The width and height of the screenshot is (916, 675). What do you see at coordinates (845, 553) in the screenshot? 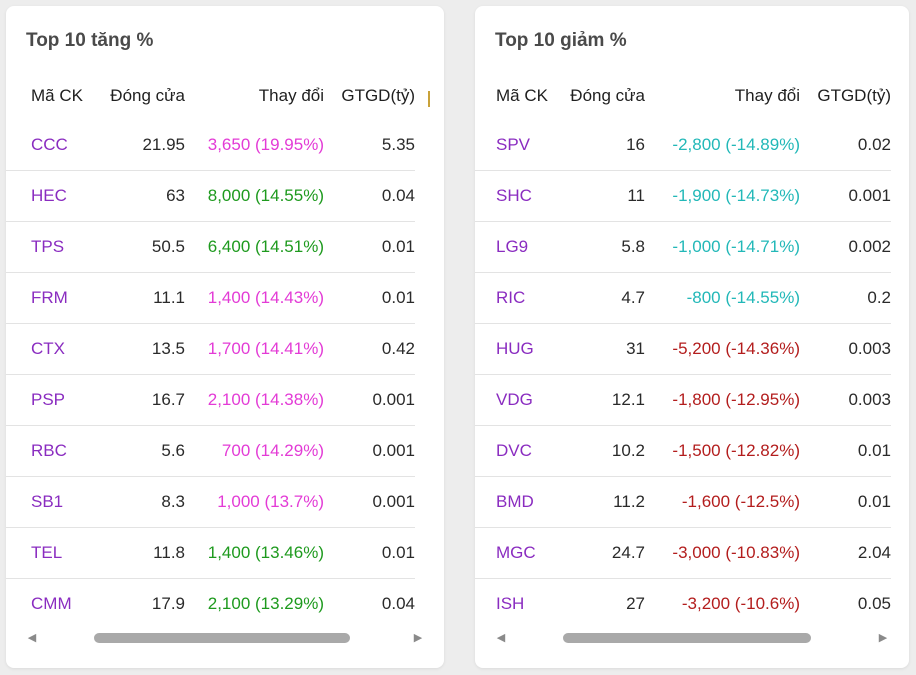
I see `trade-value-cell: 2.04` at bounding box center [845, 553].